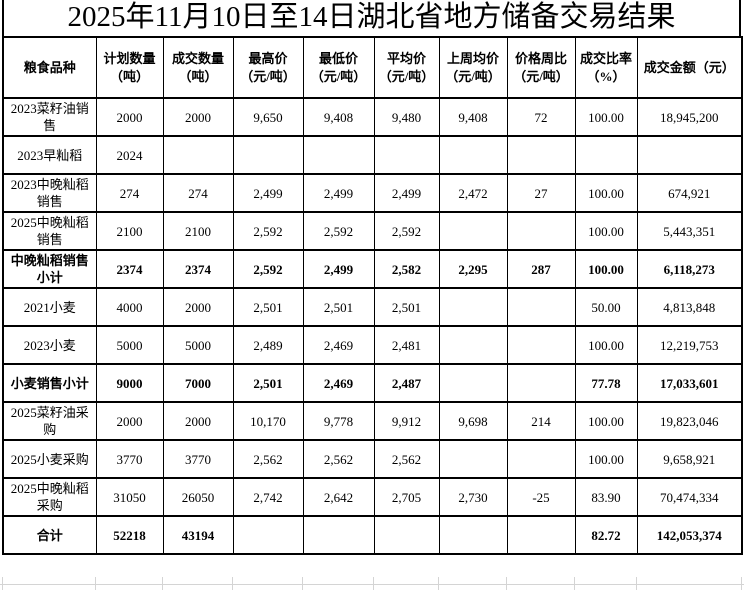 The width and height of the screenshot is (744, 590). What do you see at coordinates (406, 345) in the screenshot?
I see `data-cell: 2,481` at bounding box center [406, 345].